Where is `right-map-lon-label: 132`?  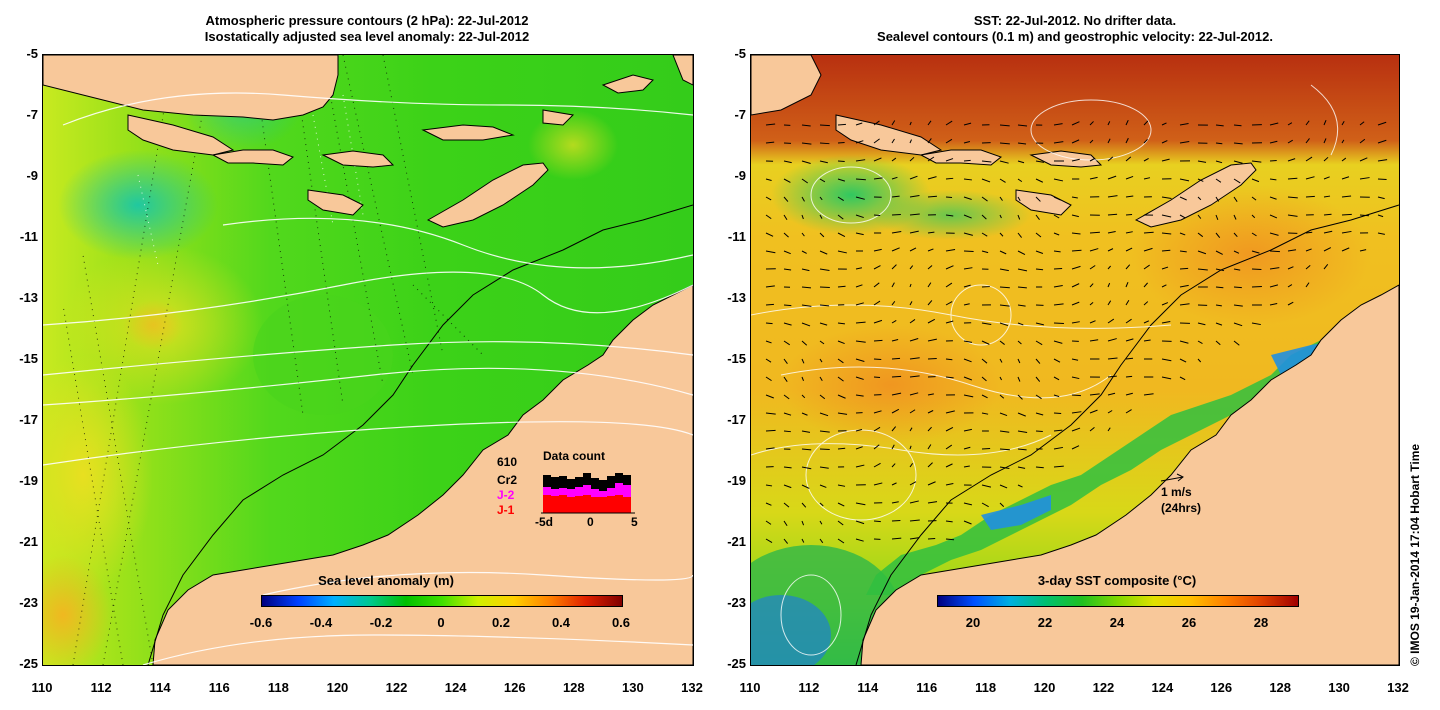
right-map-lon-label: 132 is located at coordinates (1398, 687).